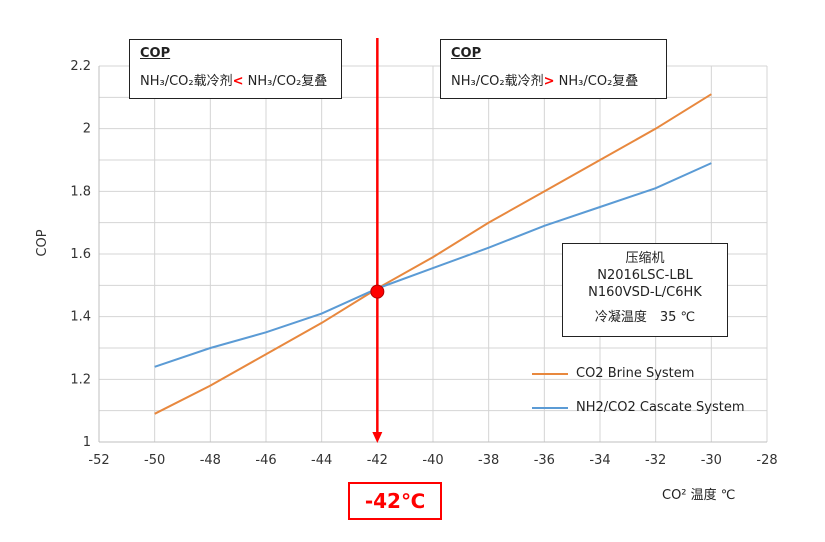  What do you see at coordinates (549, 81) in the screenshot?
I see `right-note-operator: >` at bounding box center [549, 81].